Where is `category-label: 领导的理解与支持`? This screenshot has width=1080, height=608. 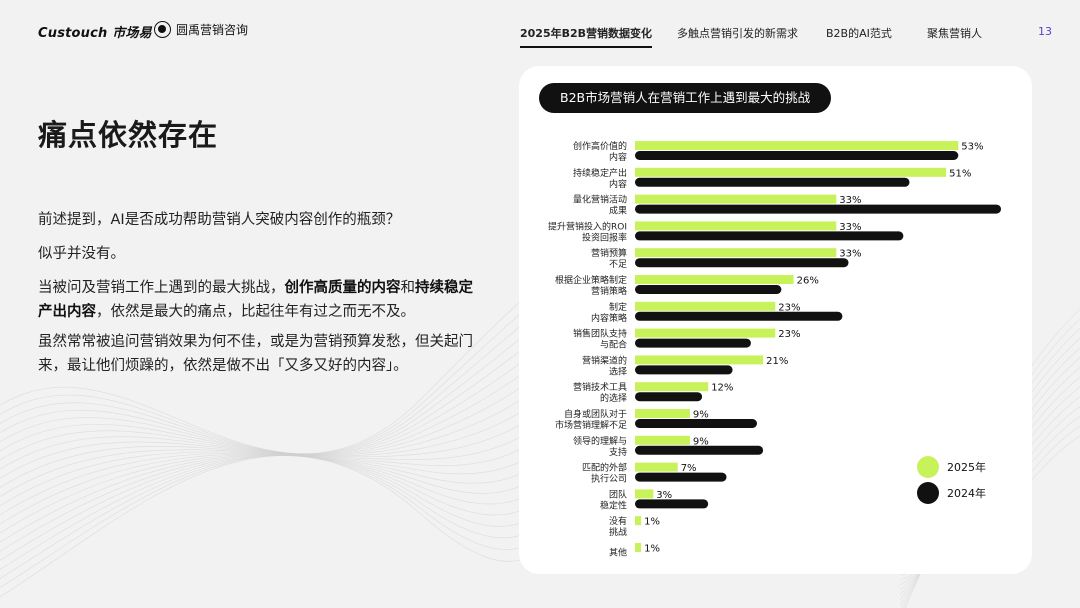
category-label: 领导的理解与支持 is located at coordinates (600, 446).